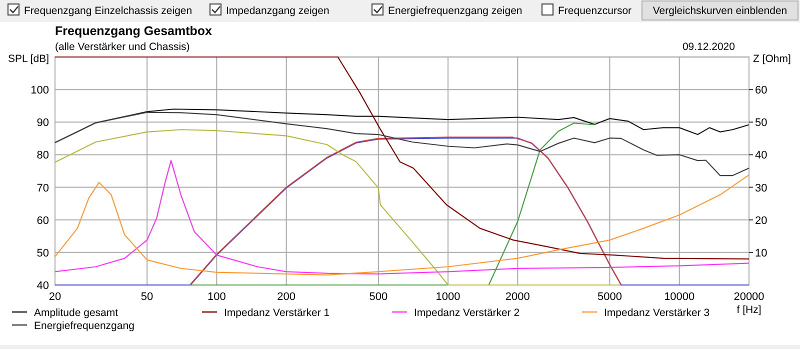 The image size is (800, 349). I want to click on y-axis-title: SPL [dB], so click(29, 59).